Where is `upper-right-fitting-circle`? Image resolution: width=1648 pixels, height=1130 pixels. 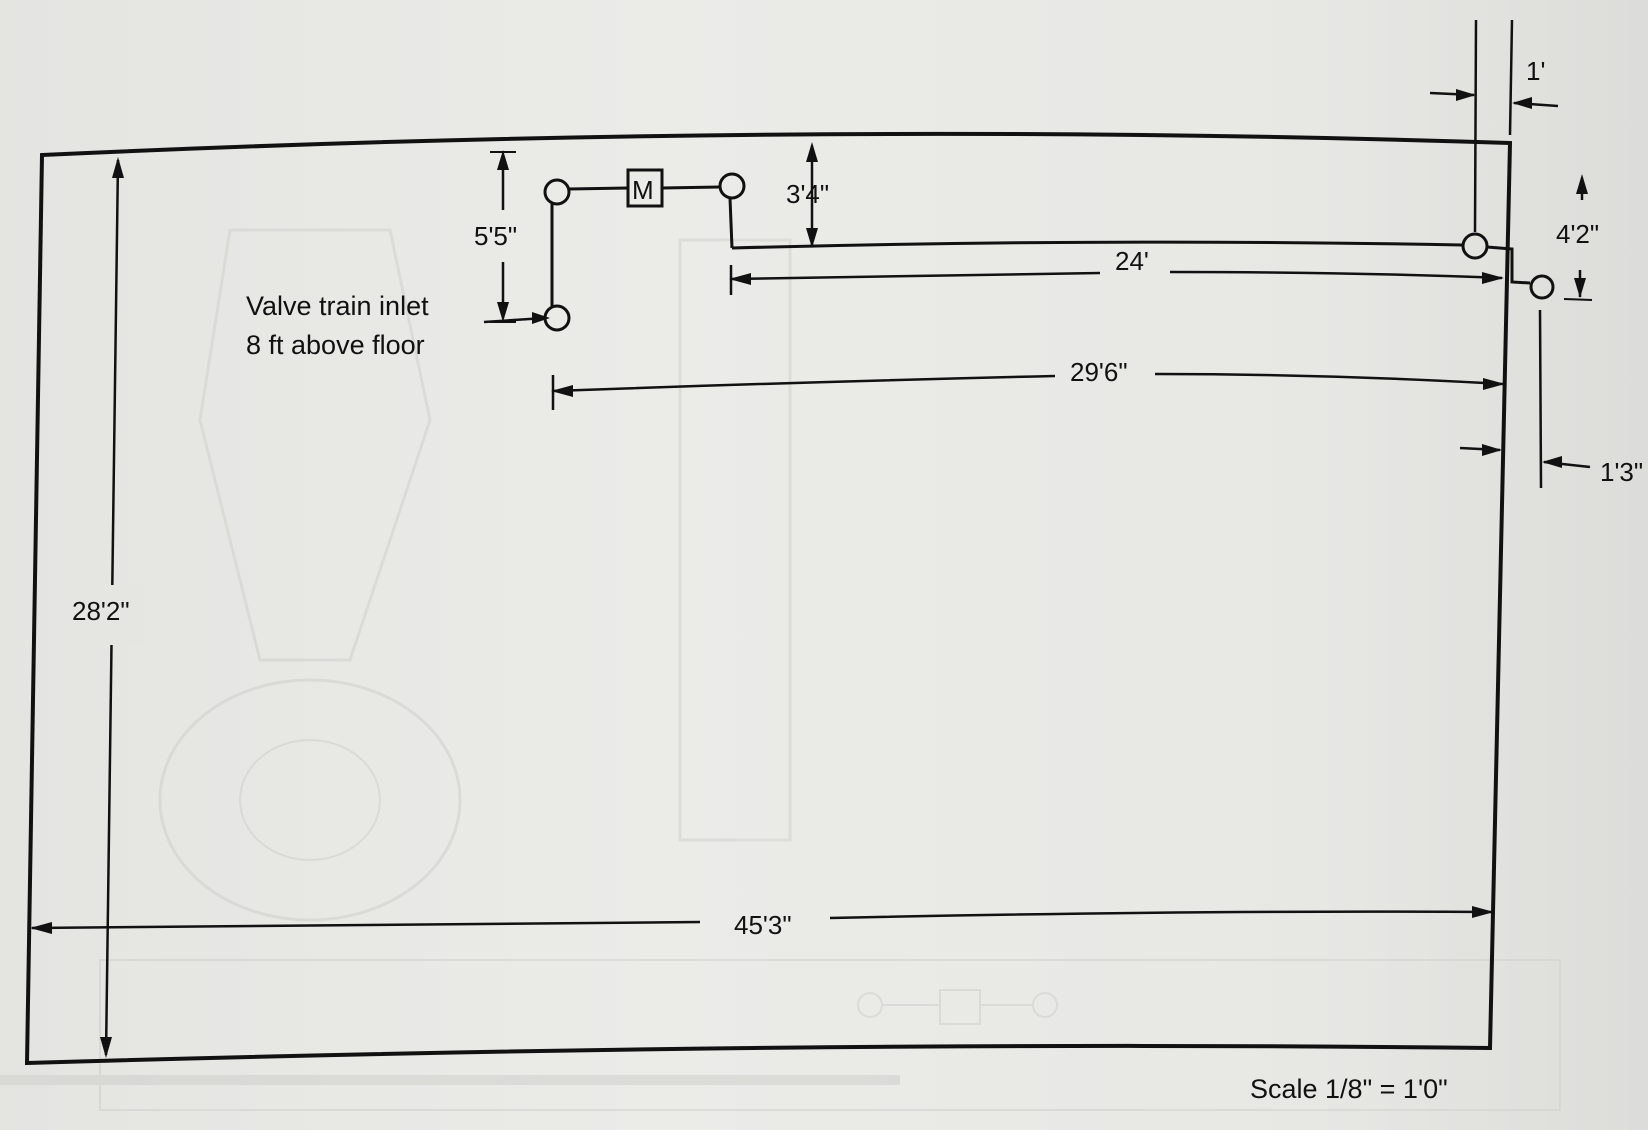
upper-right-fitting-circle is located at coordinates (732, 186).